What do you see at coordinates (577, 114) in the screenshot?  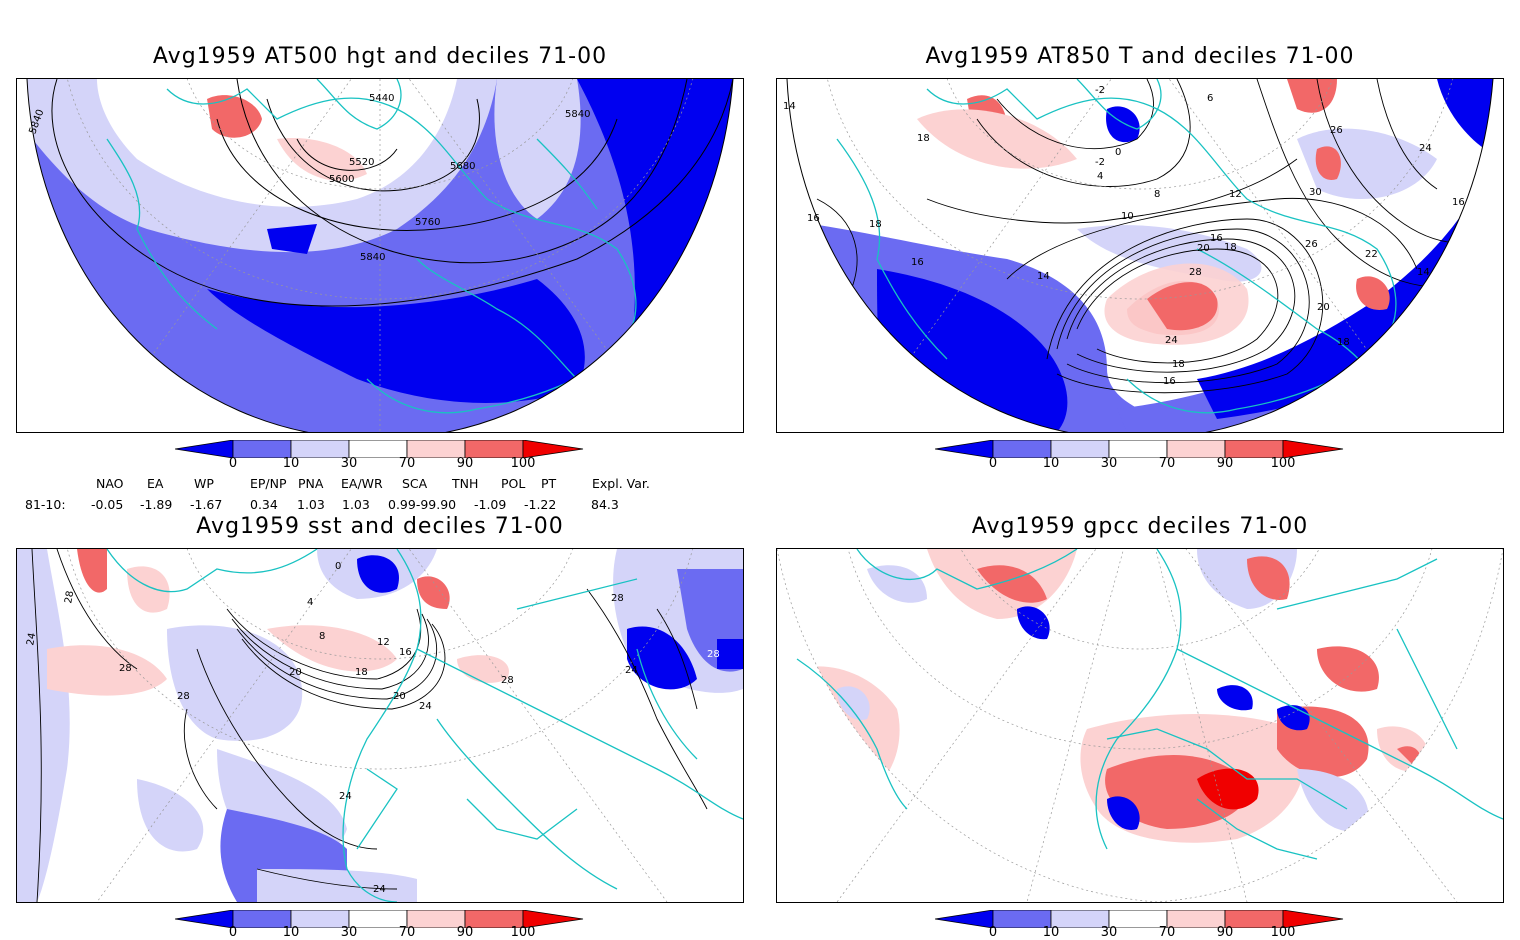 I see `contour-label: 5840` at bounding box center [577, 114].